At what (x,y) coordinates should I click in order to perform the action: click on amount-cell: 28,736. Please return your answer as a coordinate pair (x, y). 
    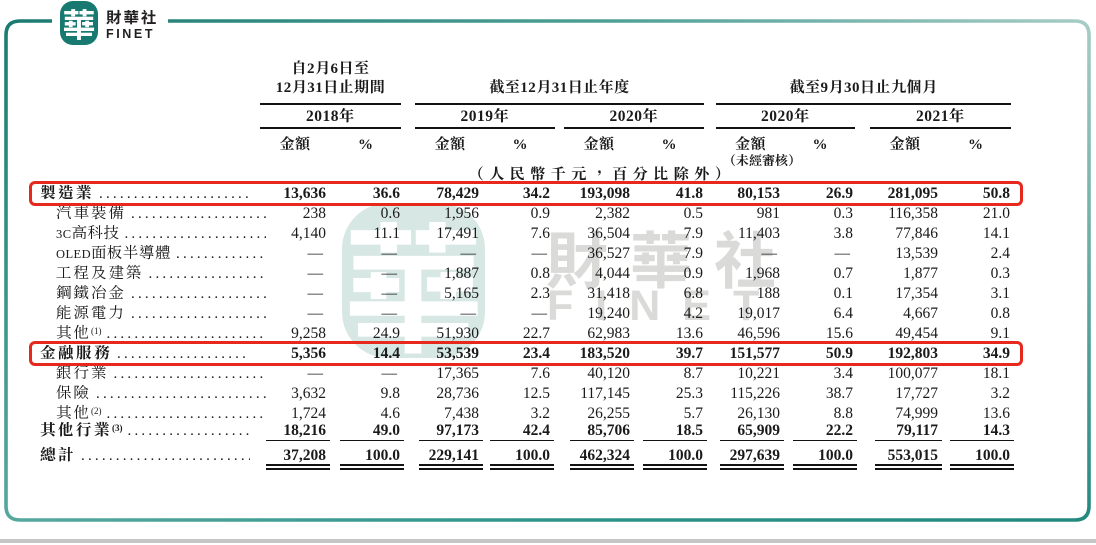
    Looking at the image, I should click on (457, 393).